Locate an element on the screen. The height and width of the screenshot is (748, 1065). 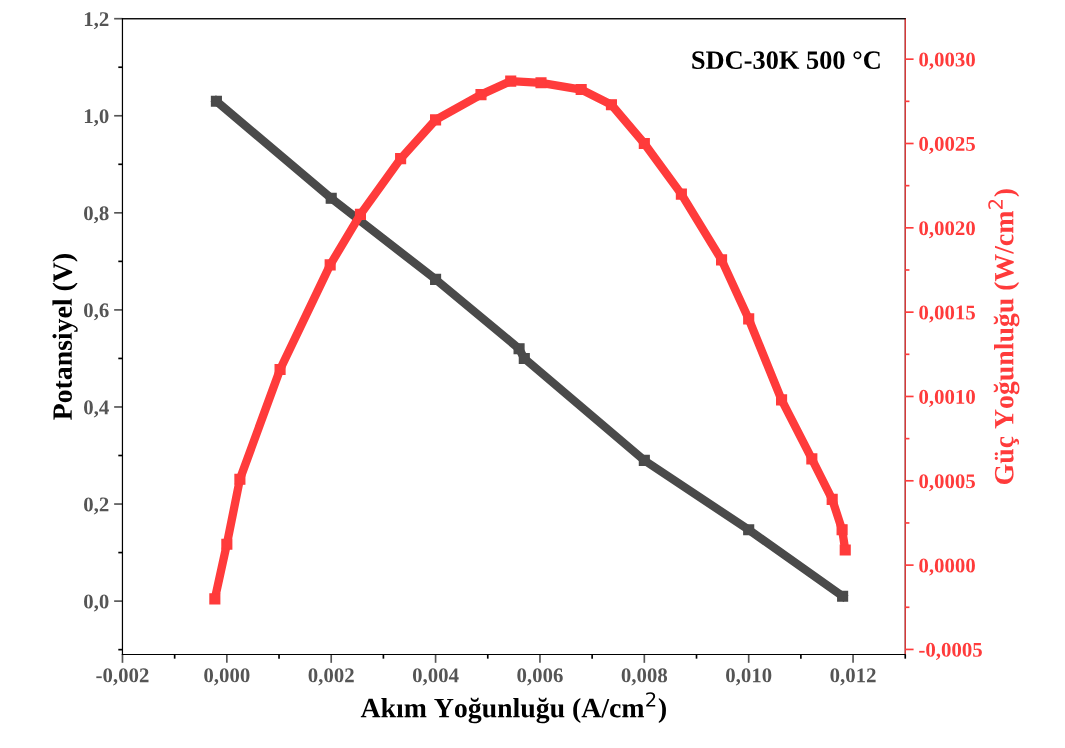
y-axis-title: Potansiyel (V) is located at coordinates (65, 337).